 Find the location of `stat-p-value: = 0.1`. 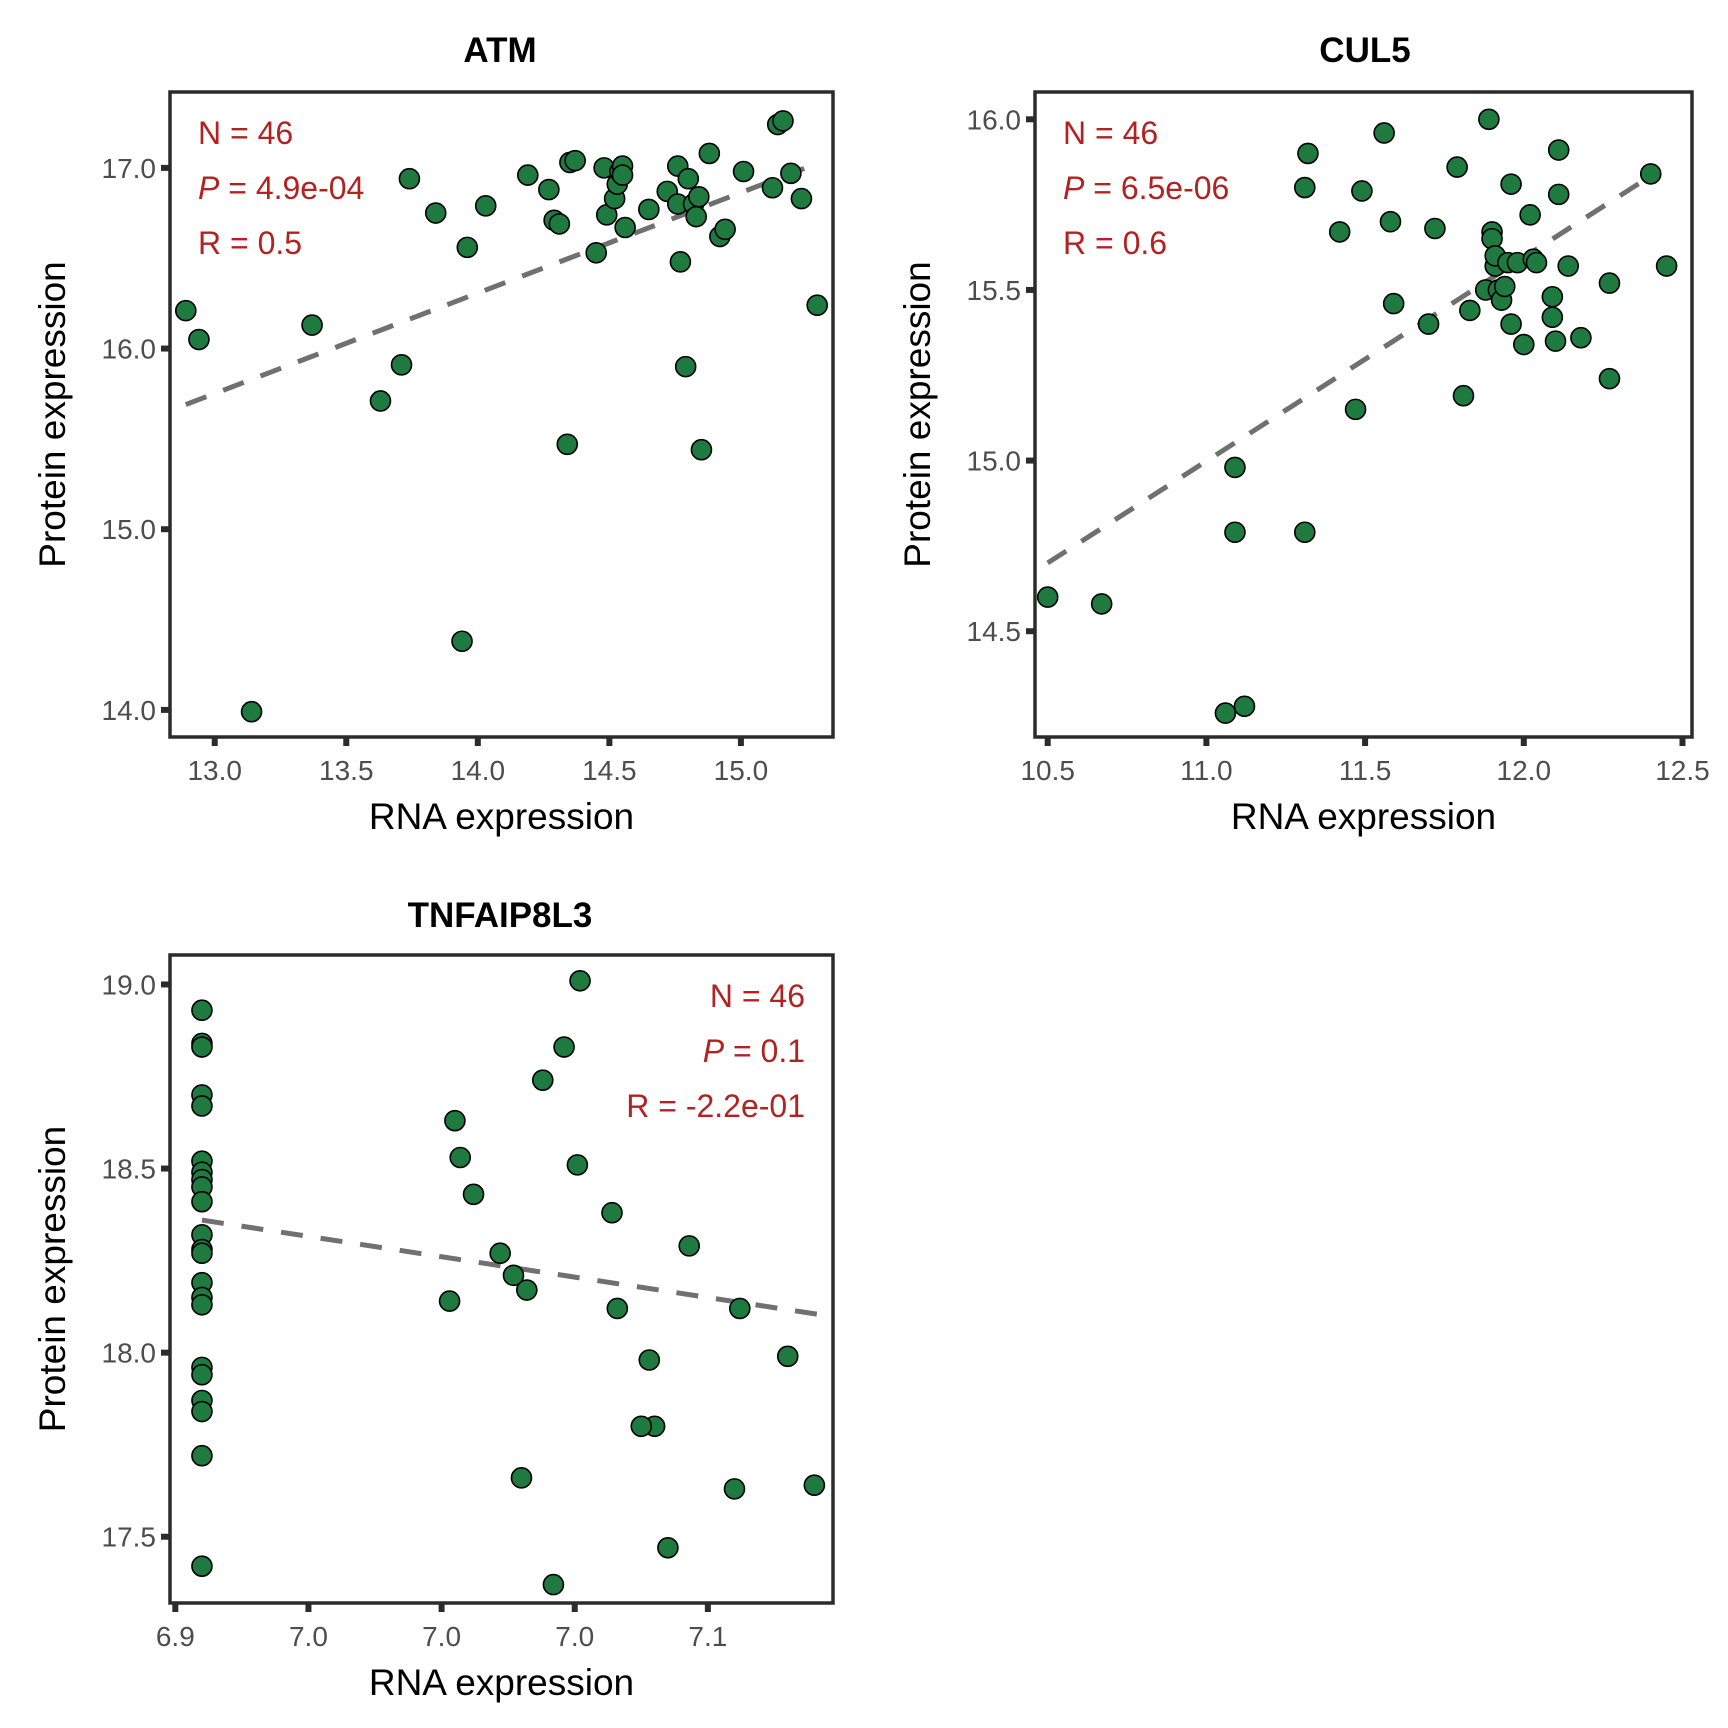

stat-p-value: = 0.1 is located at coordinates (764, 1051).